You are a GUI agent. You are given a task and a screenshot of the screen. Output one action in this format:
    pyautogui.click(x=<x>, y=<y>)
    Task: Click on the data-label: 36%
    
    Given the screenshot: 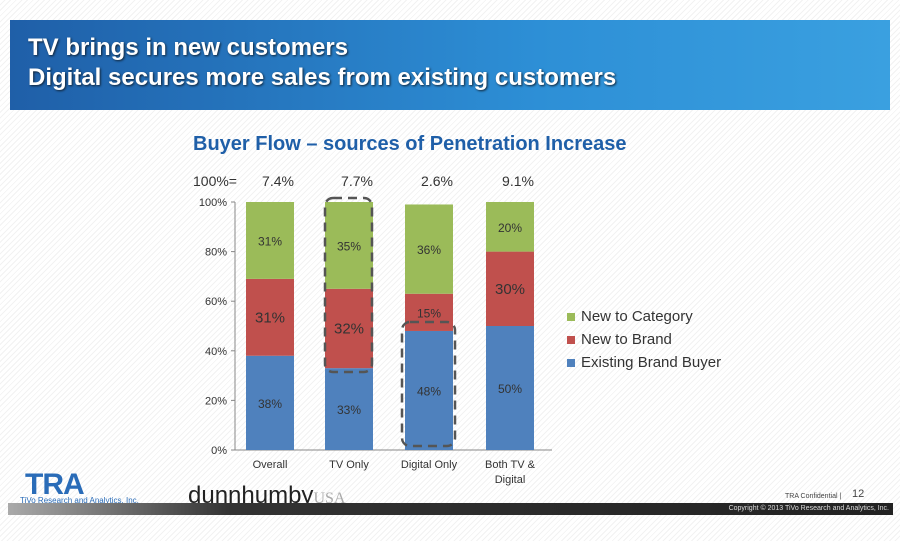 What is the action you would take?
    pyautogui.click(x=429, y=250)
    